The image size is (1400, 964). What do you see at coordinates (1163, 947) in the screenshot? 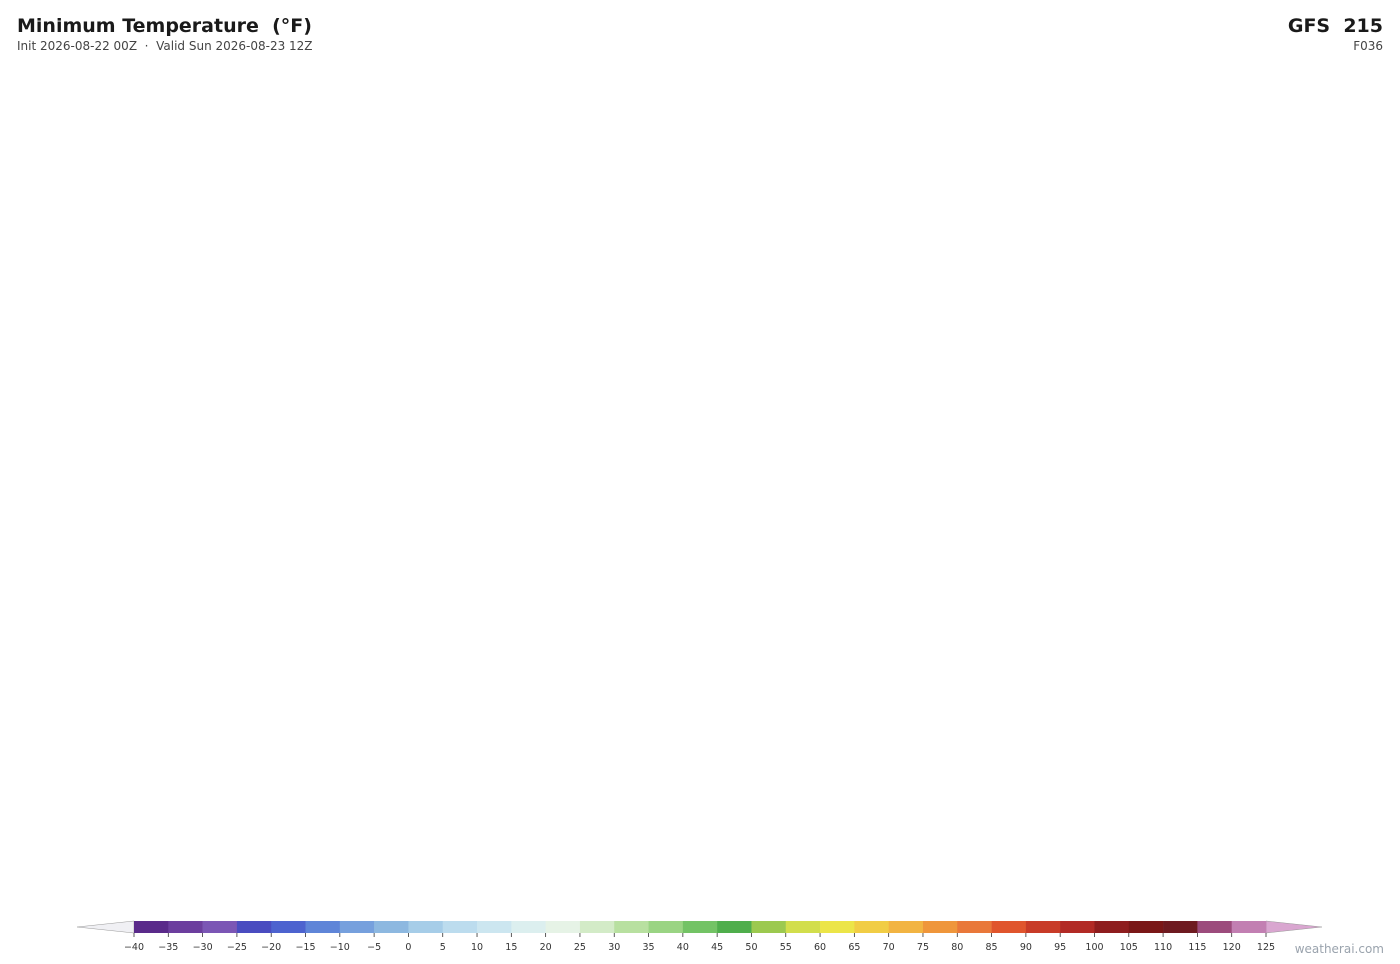
I see `colorbar-tick-label: 110` at bounding box center [1163, 947].